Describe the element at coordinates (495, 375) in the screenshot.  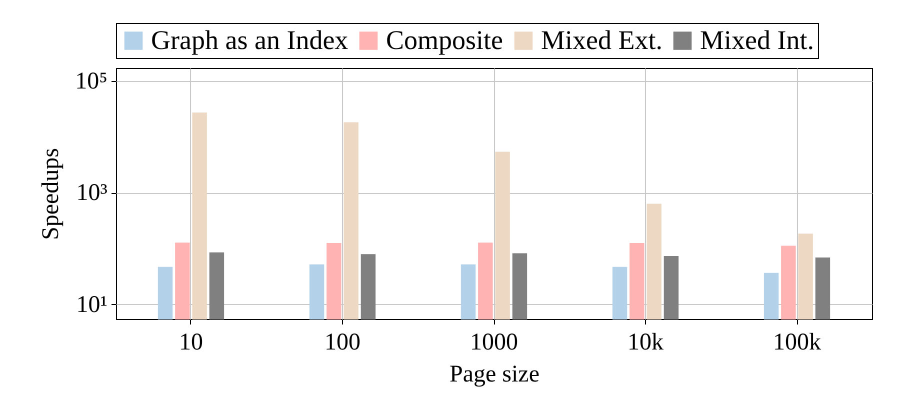
I see `x-axis-title: Page size` at that location.